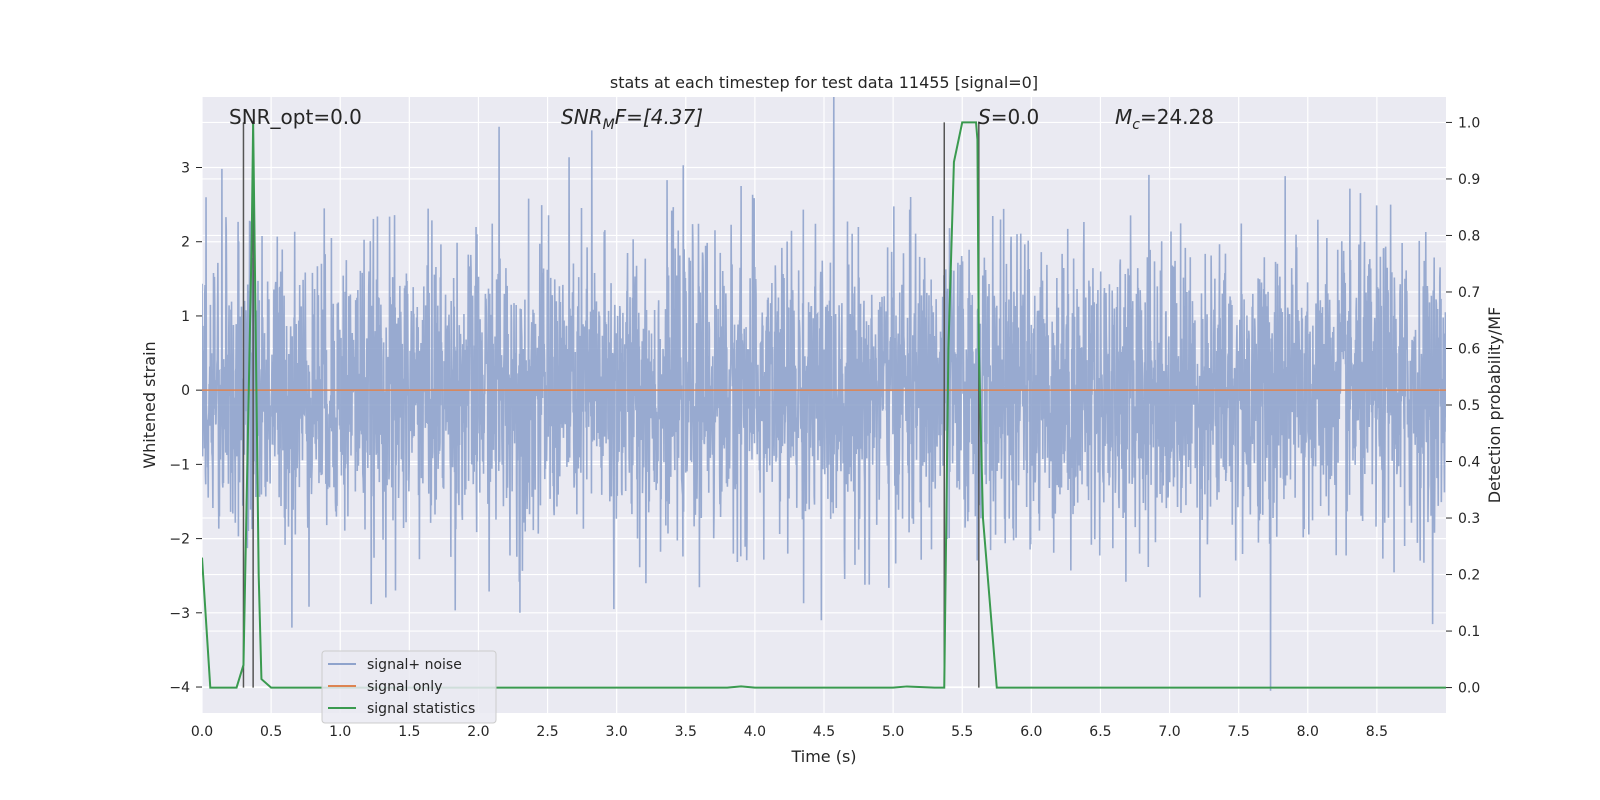  I want to click on y-left-tick-label: 3, so click(185, 169).